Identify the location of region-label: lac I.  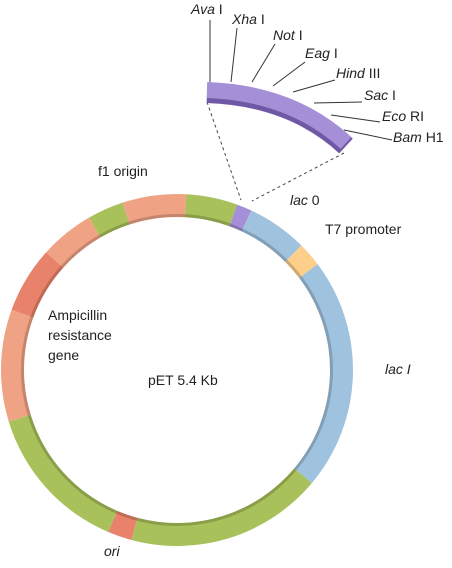
(398, 369).